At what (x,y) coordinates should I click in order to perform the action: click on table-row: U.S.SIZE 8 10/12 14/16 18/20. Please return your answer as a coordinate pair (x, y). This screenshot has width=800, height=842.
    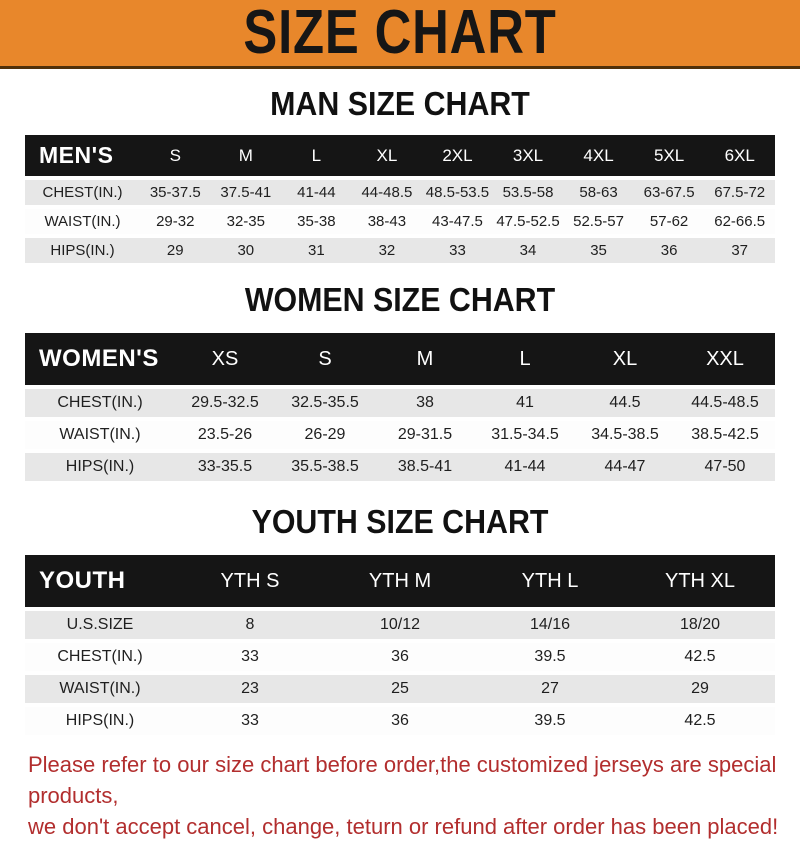
    Looking at the image, I should click on (400, 625).